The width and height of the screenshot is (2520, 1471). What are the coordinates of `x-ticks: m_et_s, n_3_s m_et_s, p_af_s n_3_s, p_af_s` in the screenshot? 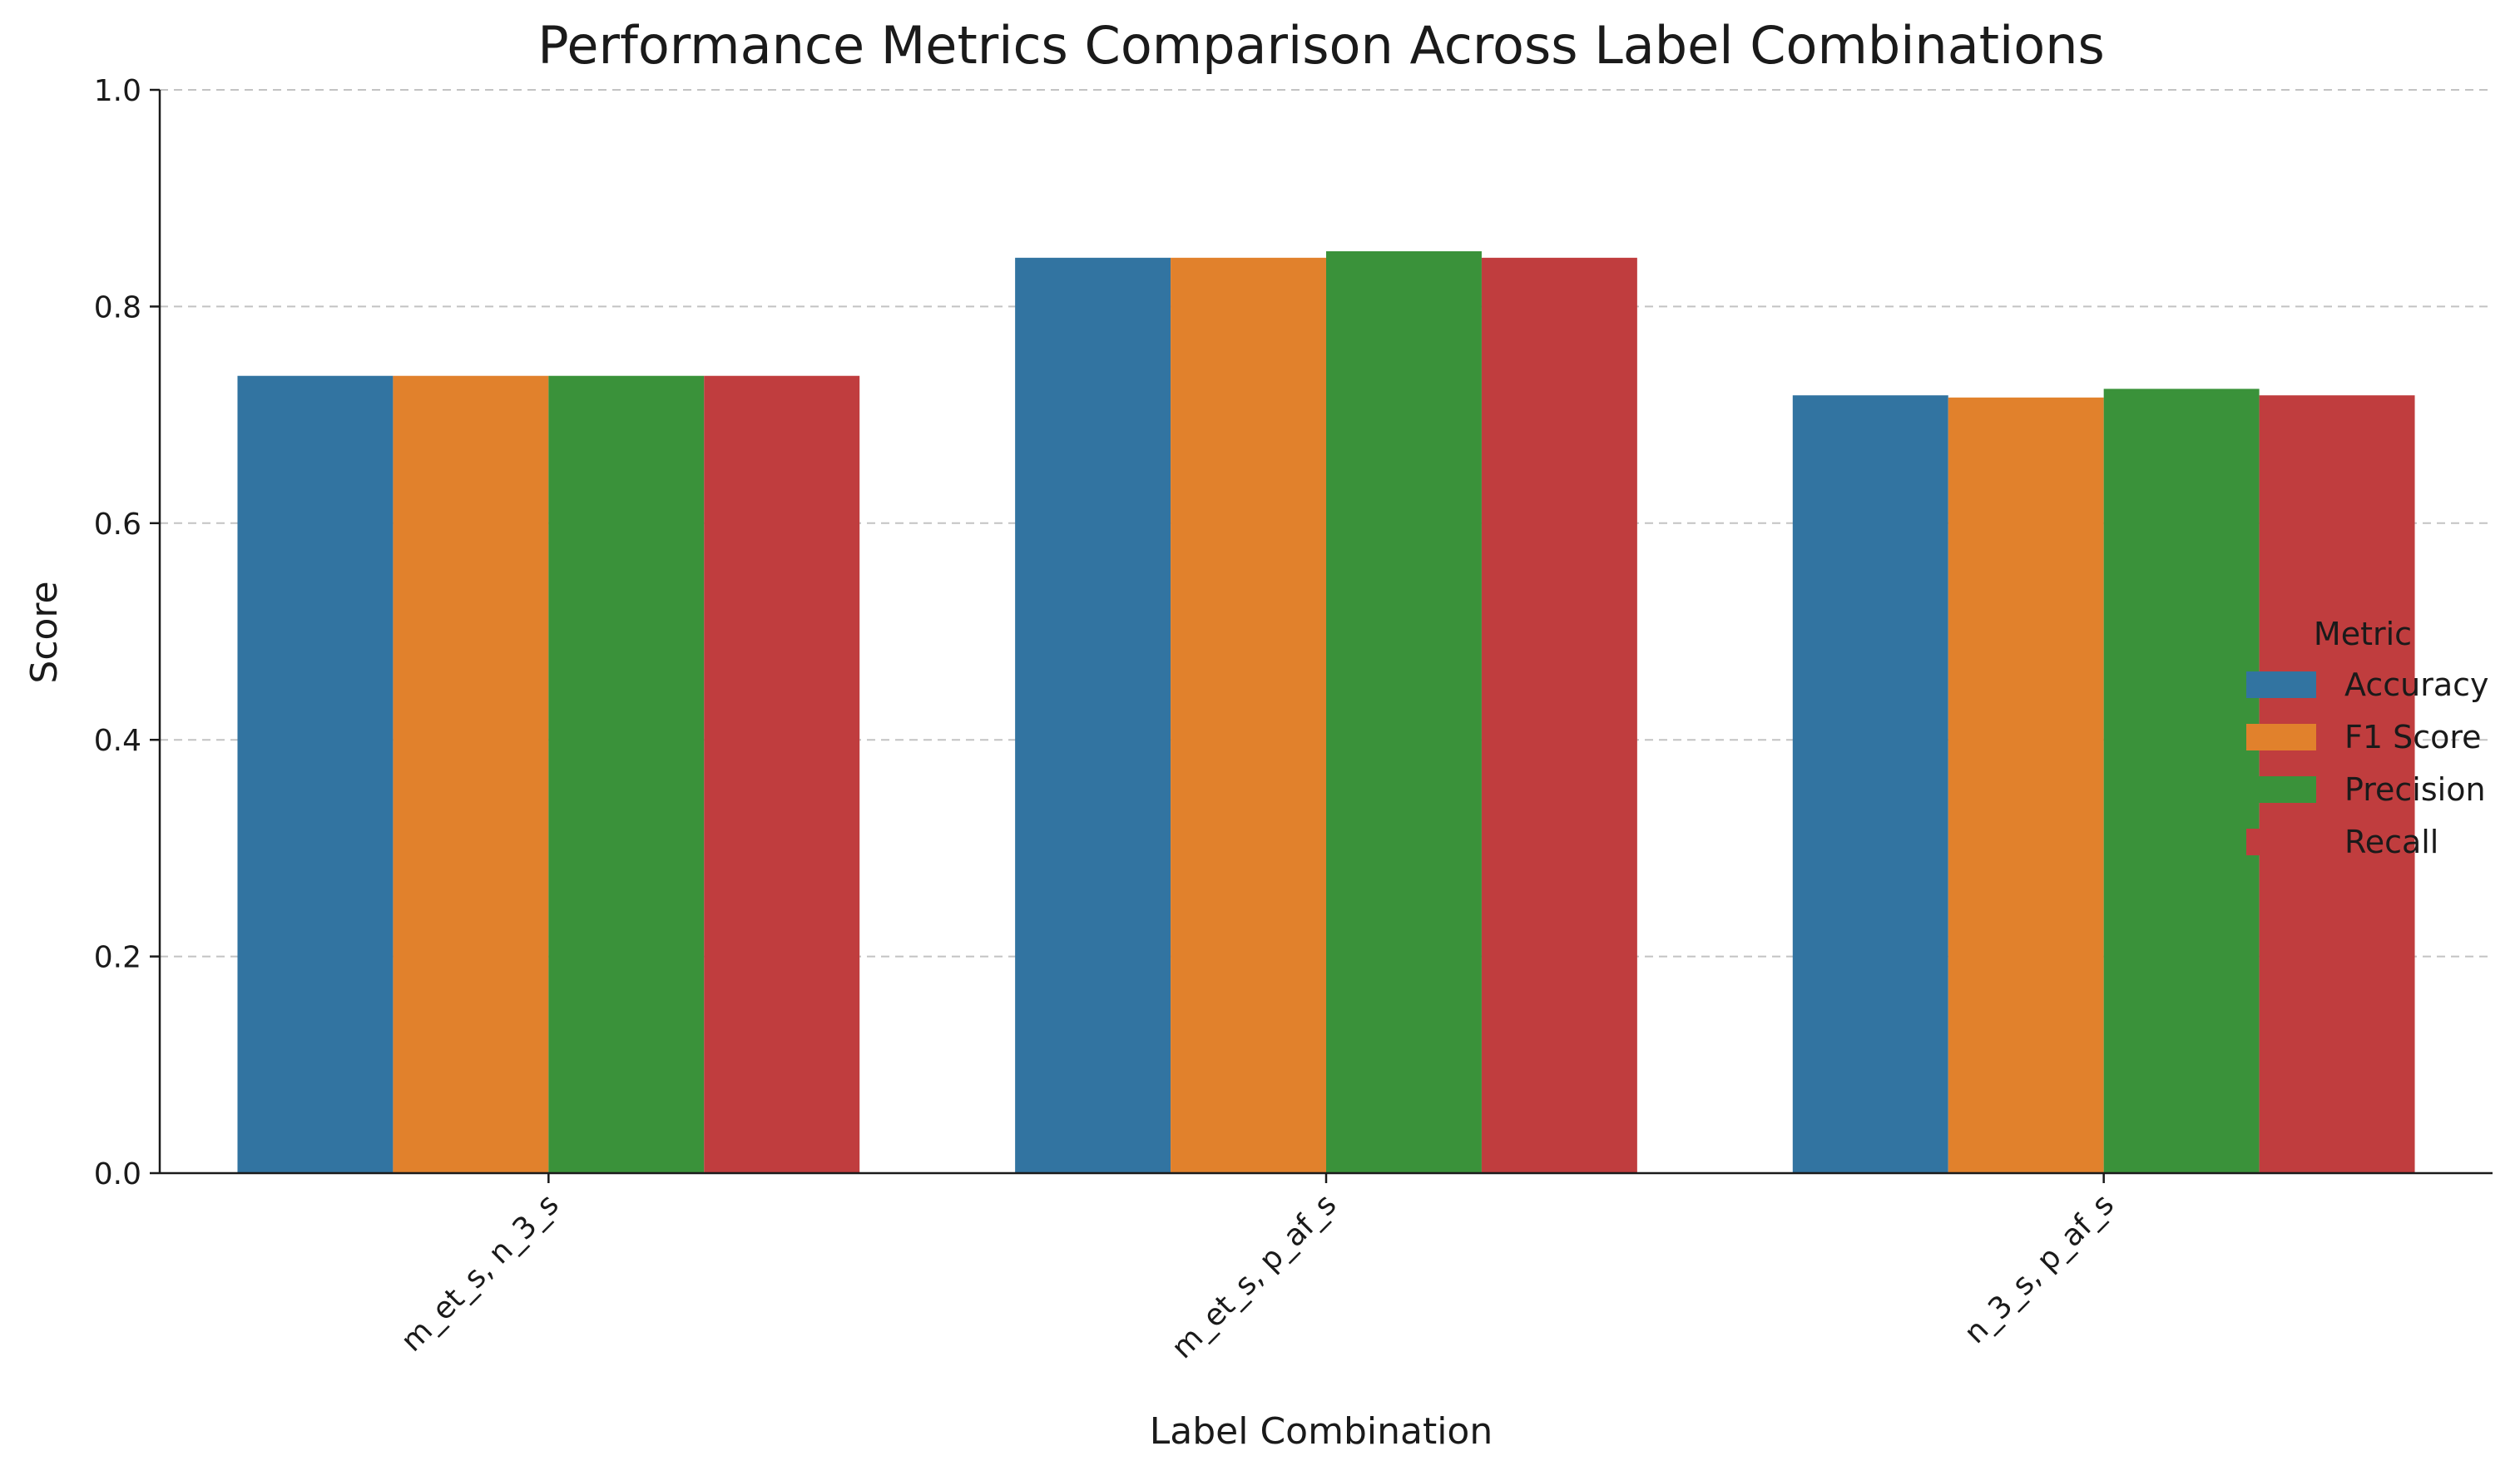 It's located at (1257, 1269).